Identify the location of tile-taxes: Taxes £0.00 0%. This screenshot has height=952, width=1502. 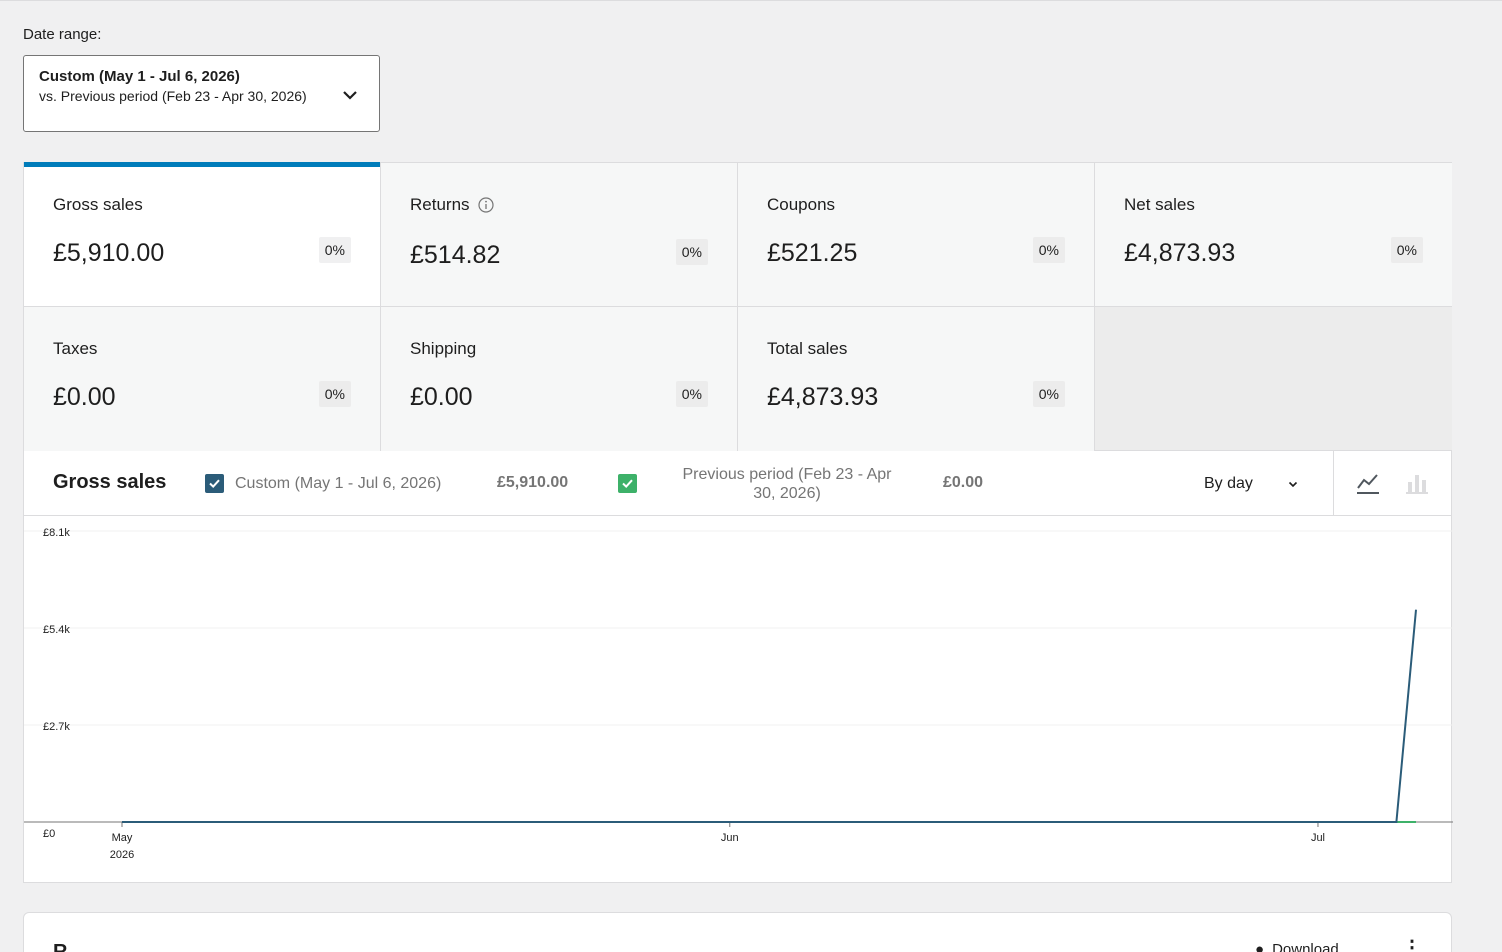
(202, 379).